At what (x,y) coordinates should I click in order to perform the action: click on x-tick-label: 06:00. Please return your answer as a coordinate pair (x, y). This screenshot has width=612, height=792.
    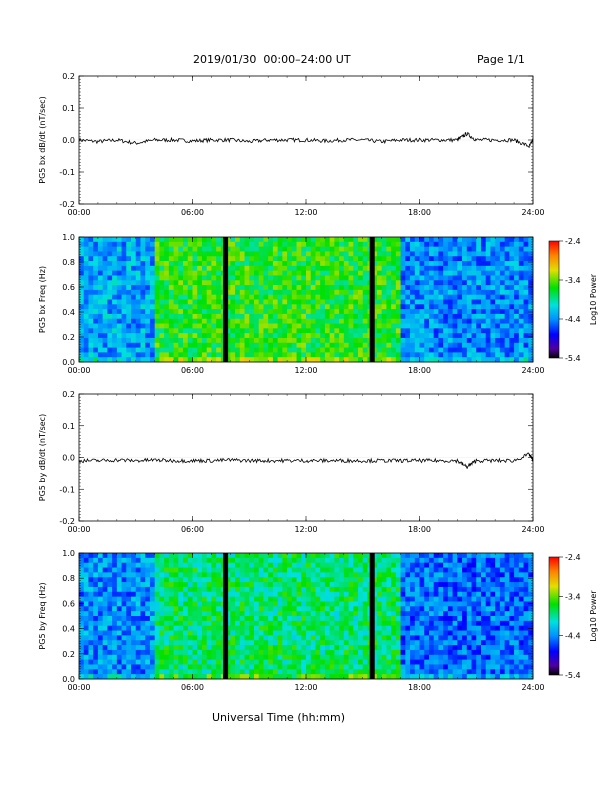
    Looking at the image, I should click on (192, 529).